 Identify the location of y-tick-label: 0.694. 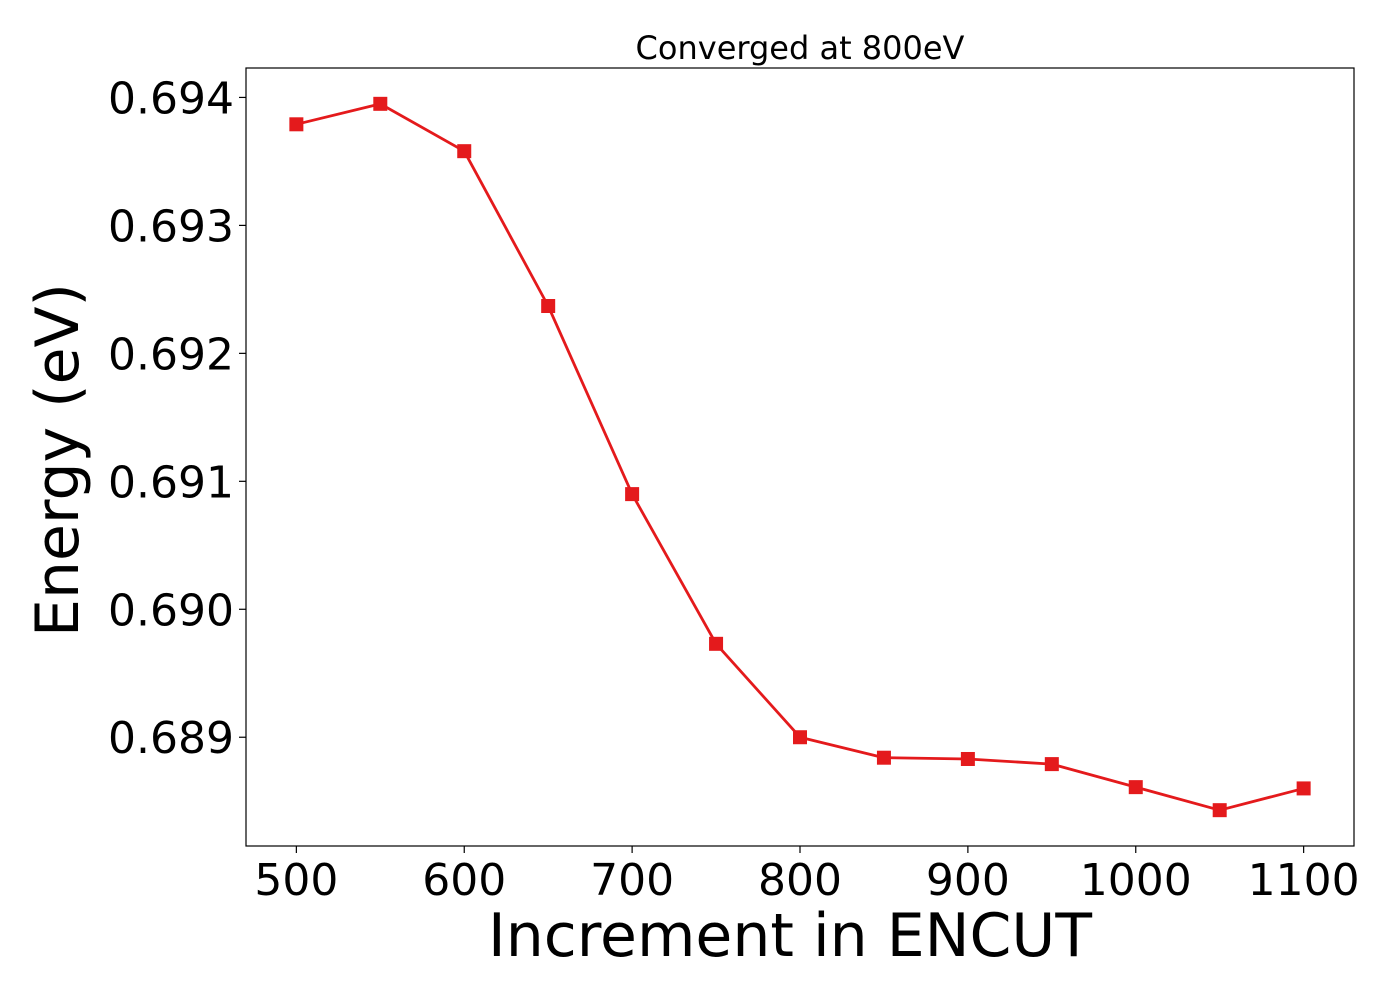
(171, 98).